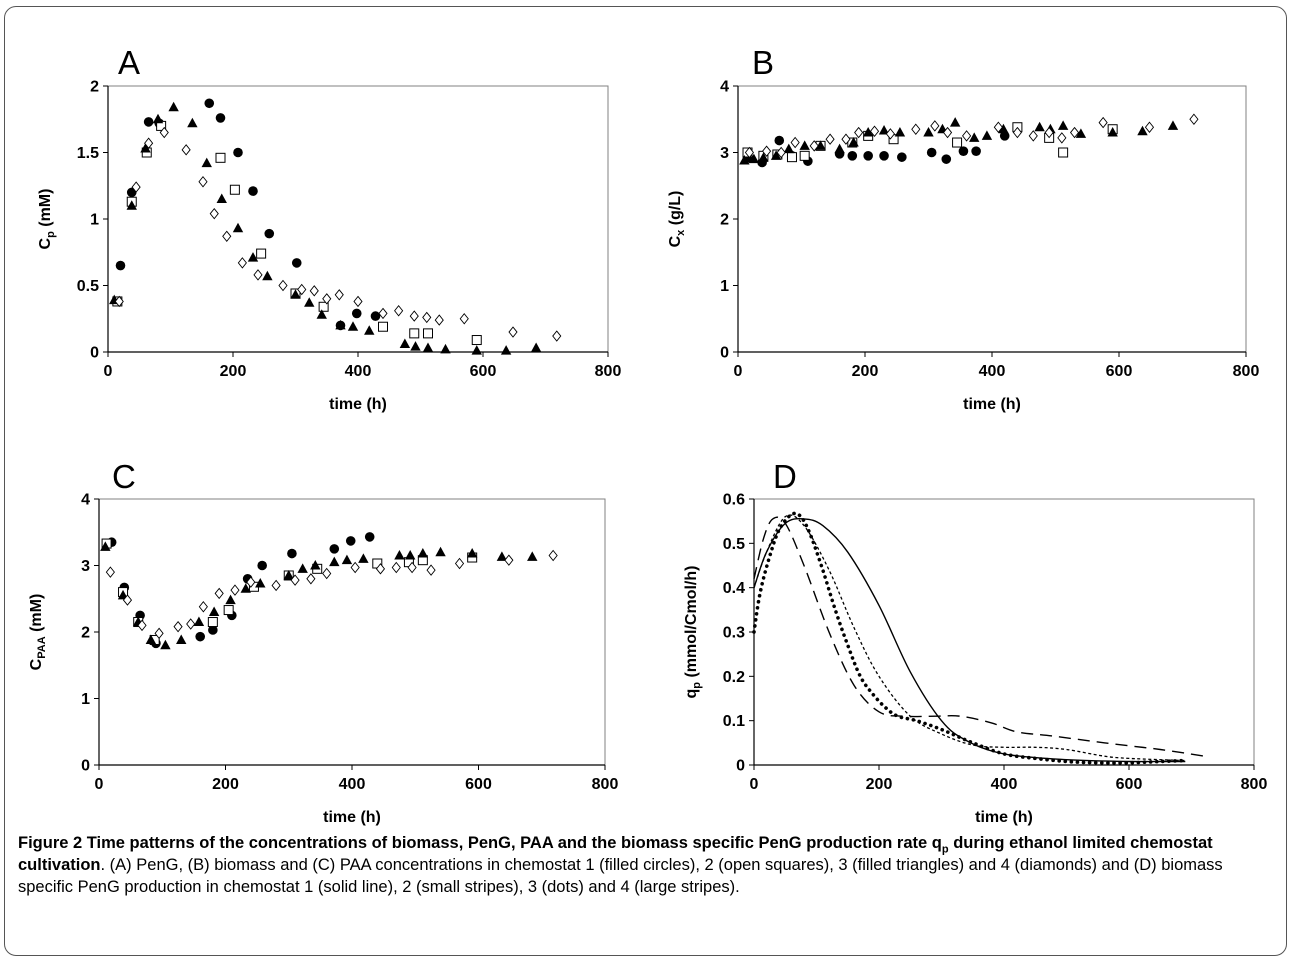 The image size is (1295, 967). I want to click on y-tick-label: 0.4, so click(734, 588).